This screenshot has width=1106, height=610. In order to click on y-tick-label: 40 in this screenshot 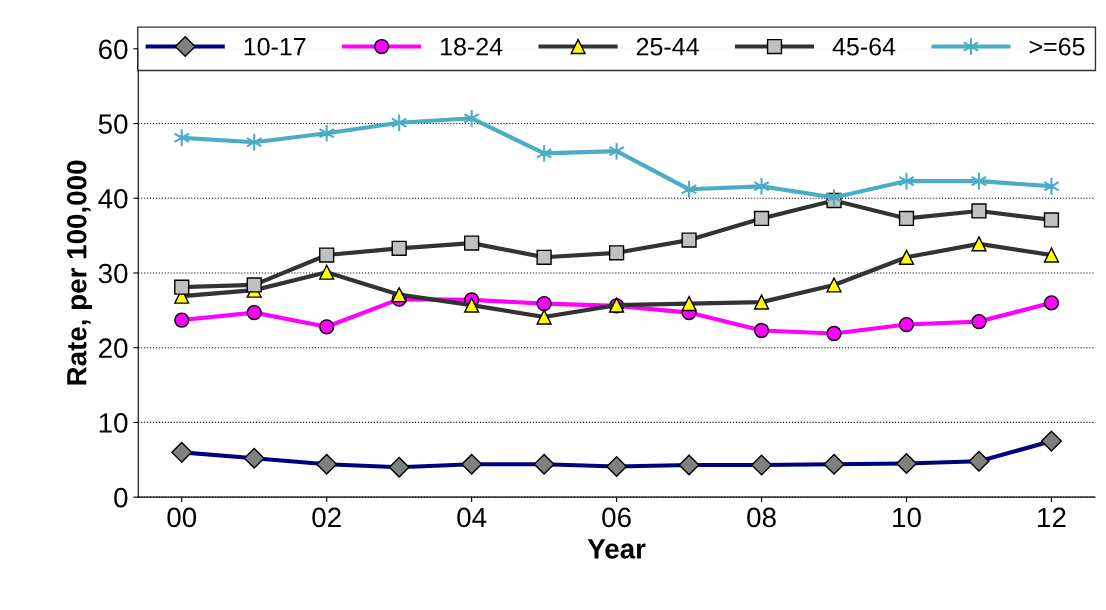, I will do `click(113, 198)`.